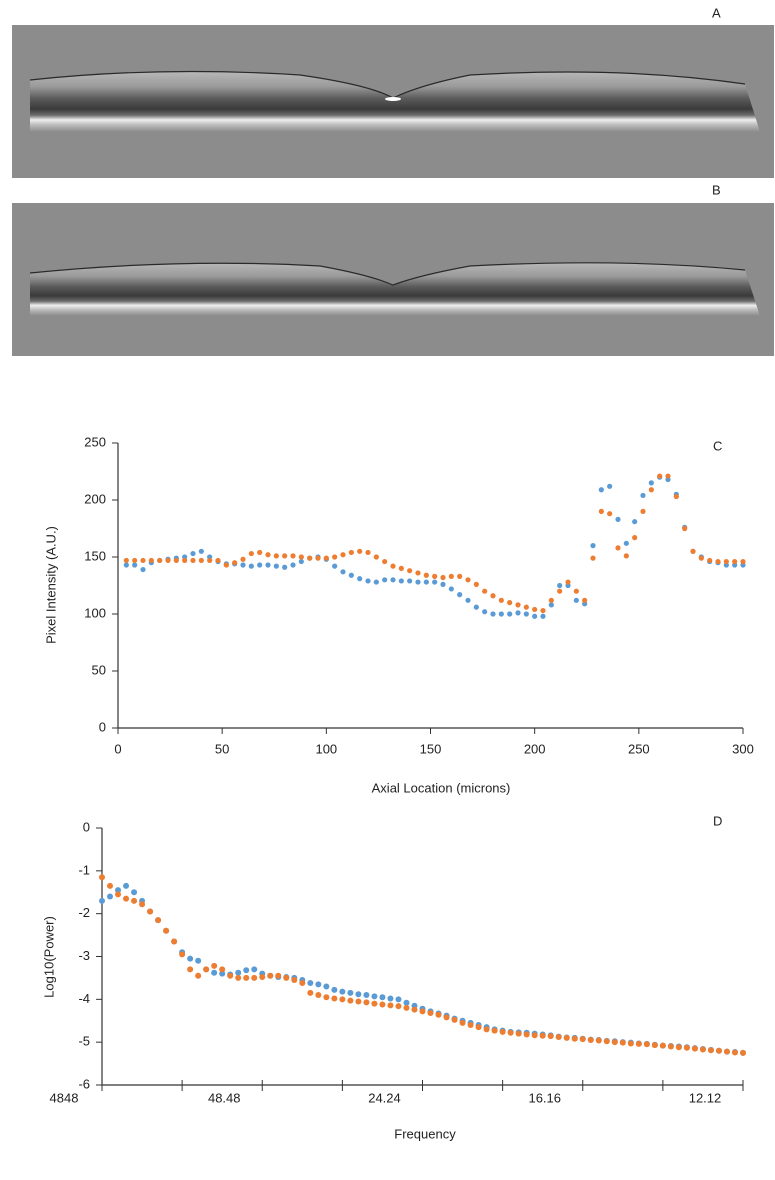  I want to click on y-tick-label: 200, so click(95, 498).